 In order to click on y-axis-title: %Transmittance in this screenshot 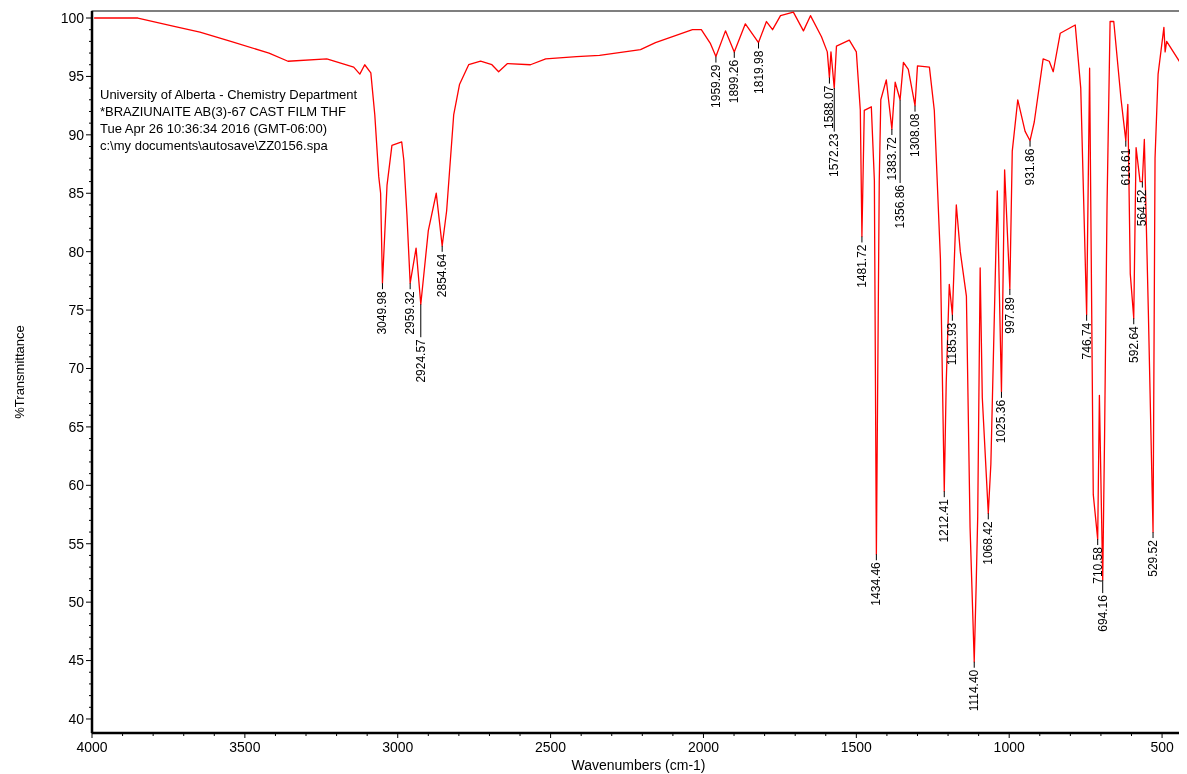, I will do `click(19, 372)`.